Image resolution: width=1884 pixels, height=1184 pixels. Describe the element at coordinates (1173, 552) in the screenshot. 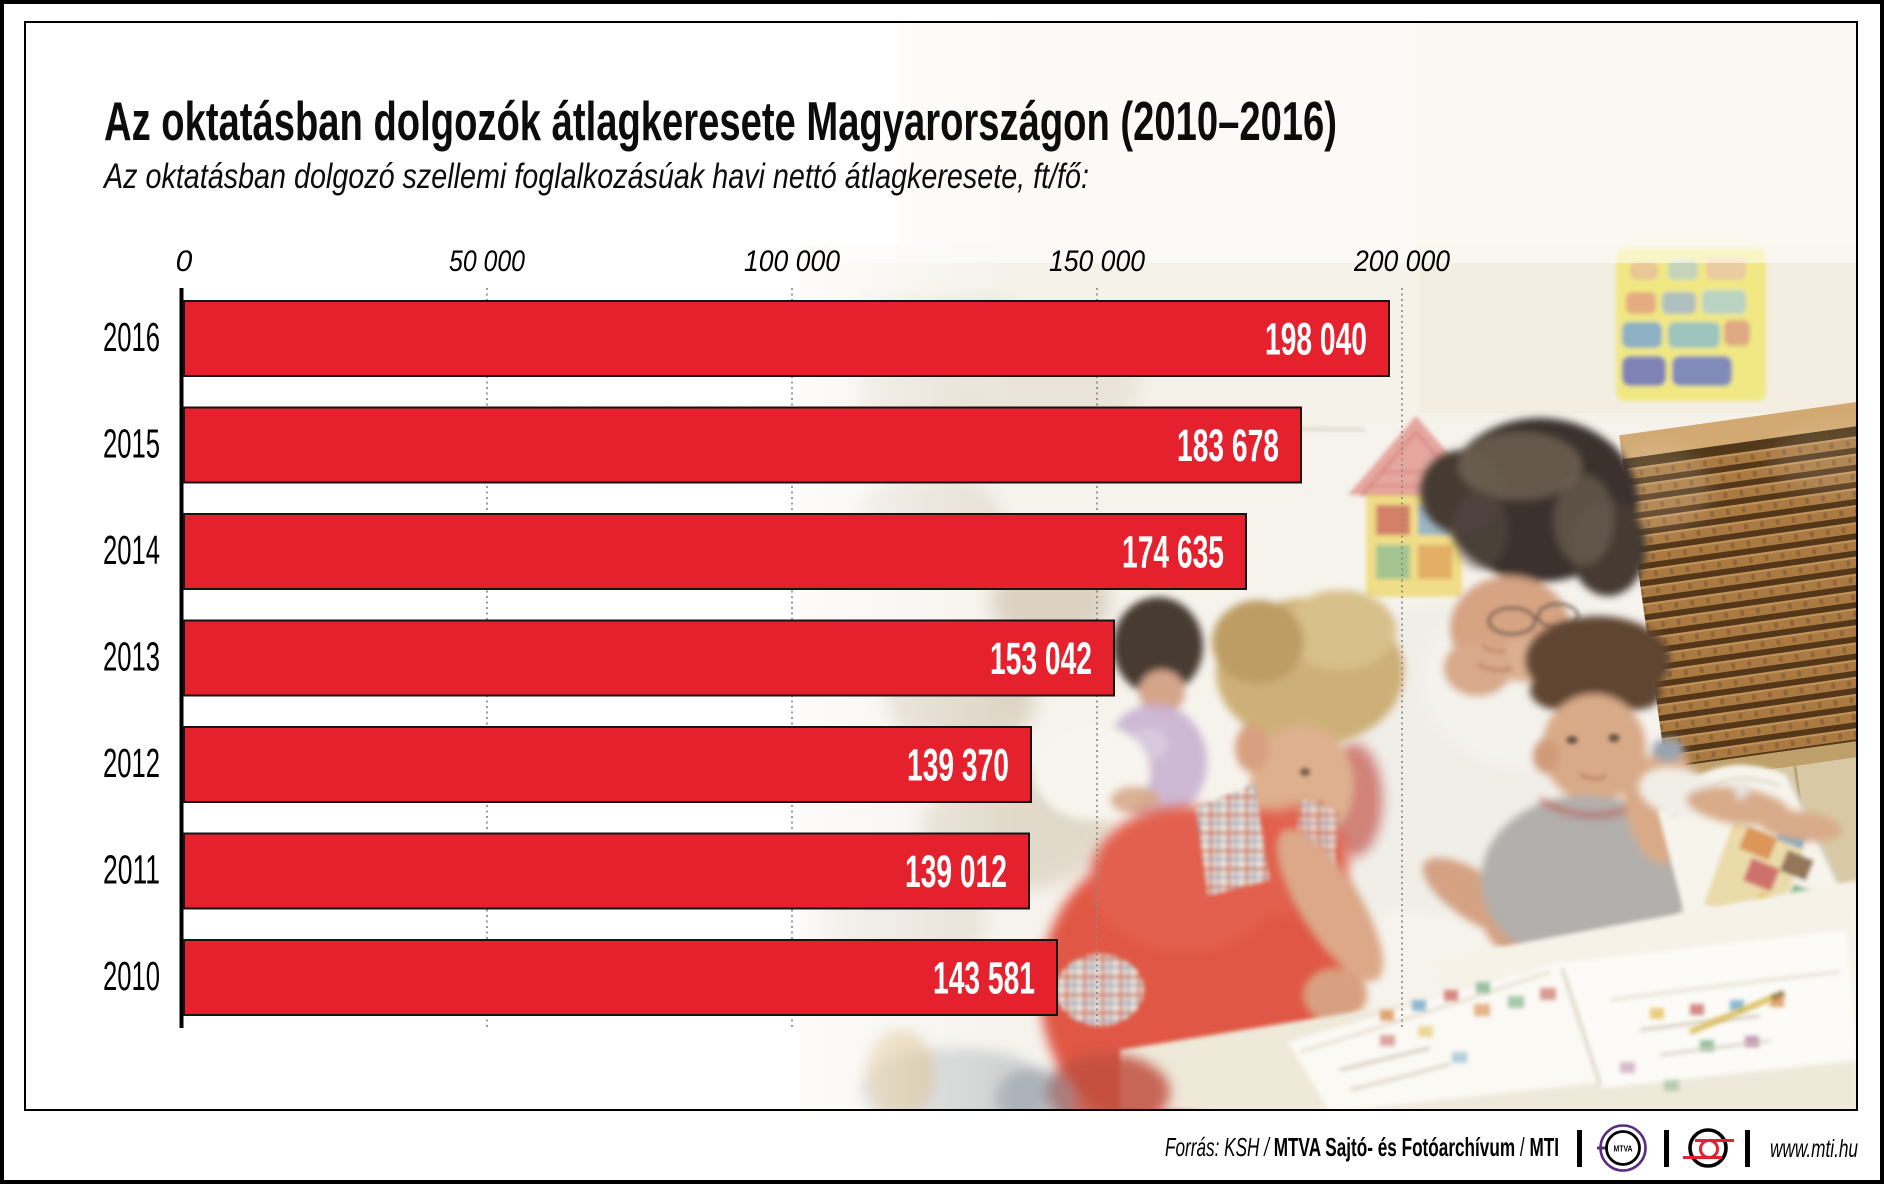

I see `svg-text: 174 635` at that location.